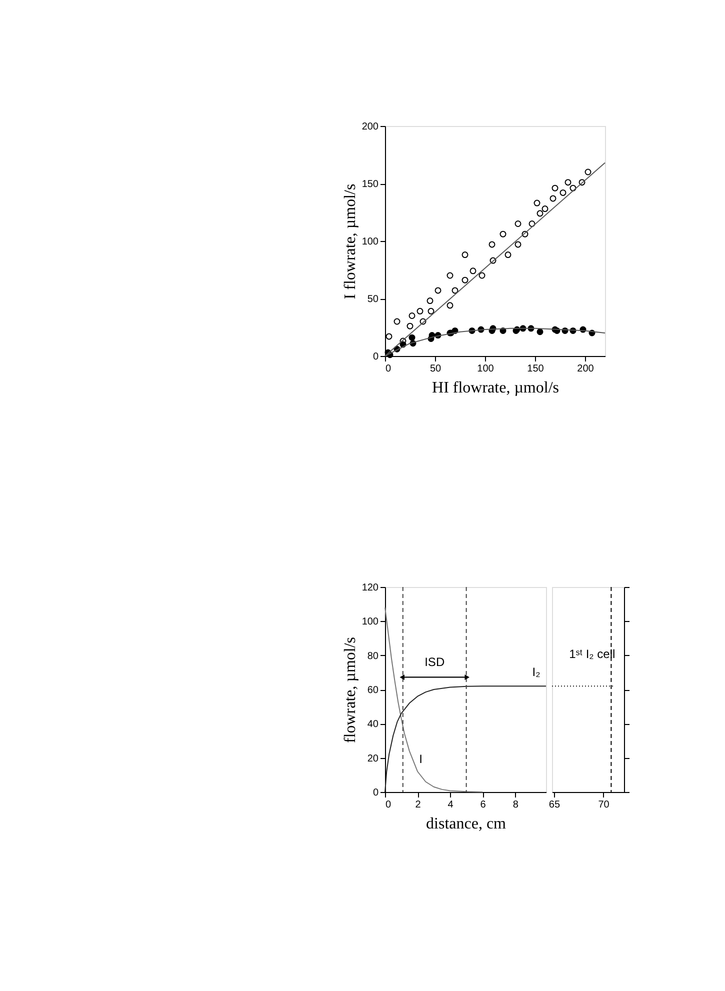  Describe the element at coordinates (451, 805) in the screenshot. I see `x-tick-label: 4` at that location.